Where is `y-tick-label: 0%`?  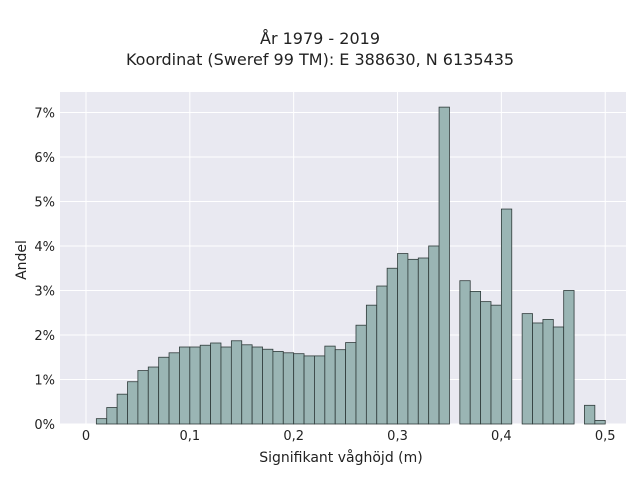 y-tick-label: 0% is located at coordinates (44, 425).